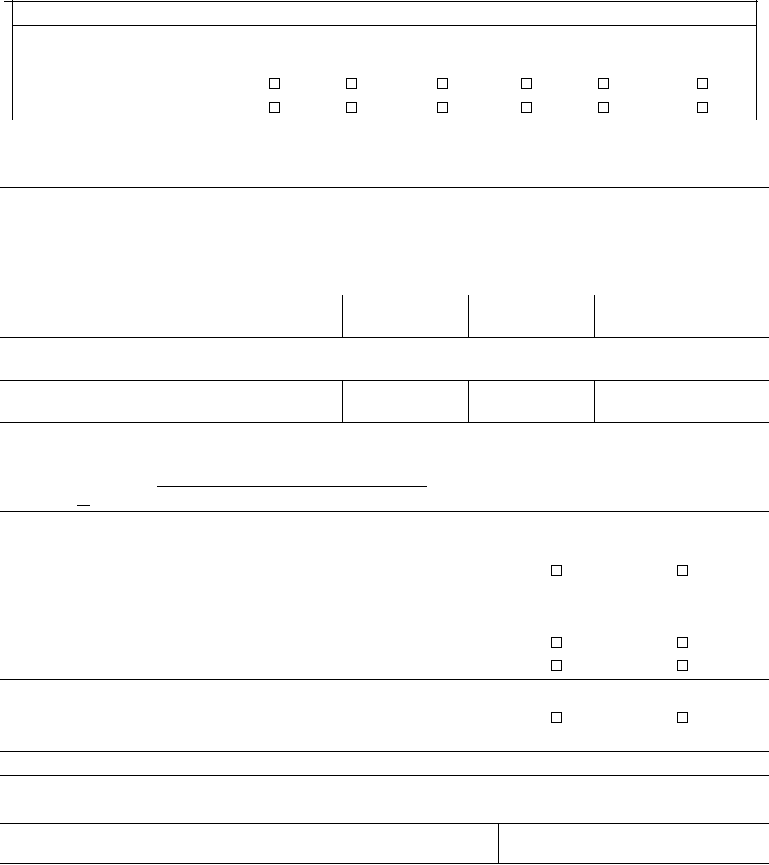 This screenshot has width=769, height=865. Describe the element at coordinates (12, 60) in the screenshot. I see `left-border` at that location.